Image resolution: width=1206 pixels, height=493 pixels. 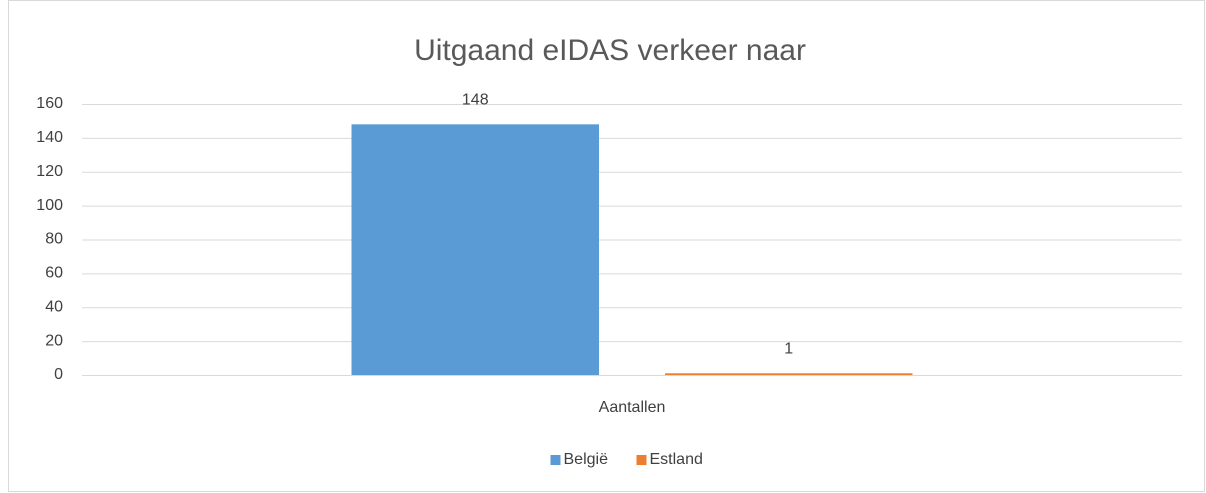 I want to click on y-tick-label: 60, so click(x=54, y=273).